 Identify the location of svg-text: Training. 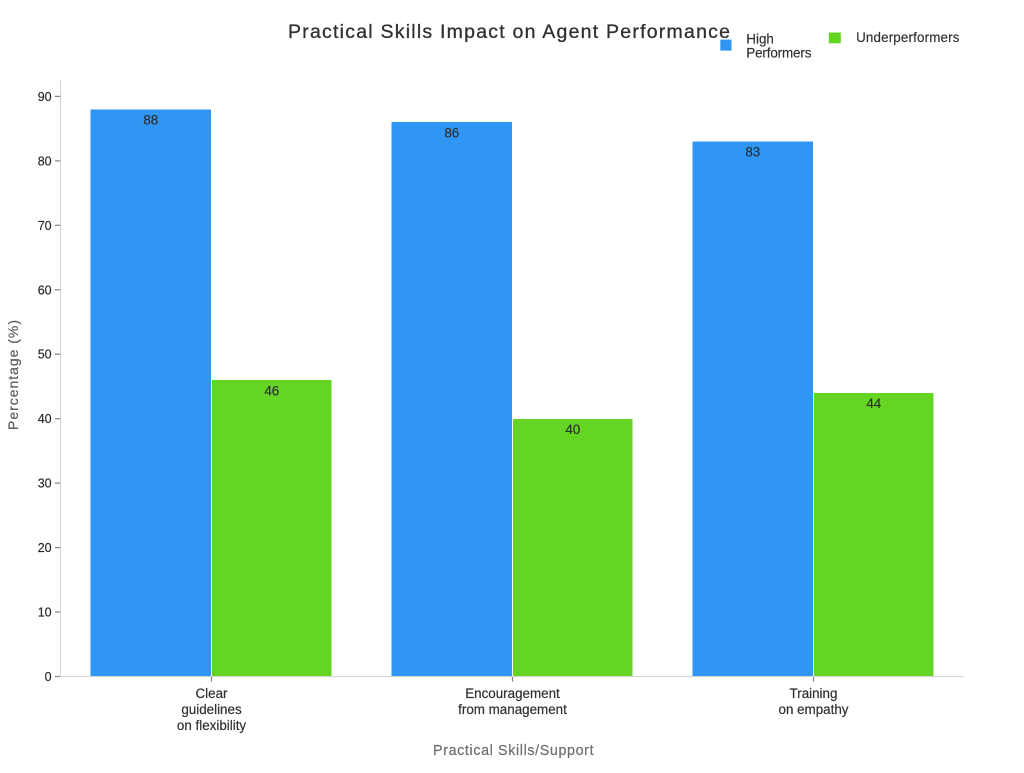
(814, 693).